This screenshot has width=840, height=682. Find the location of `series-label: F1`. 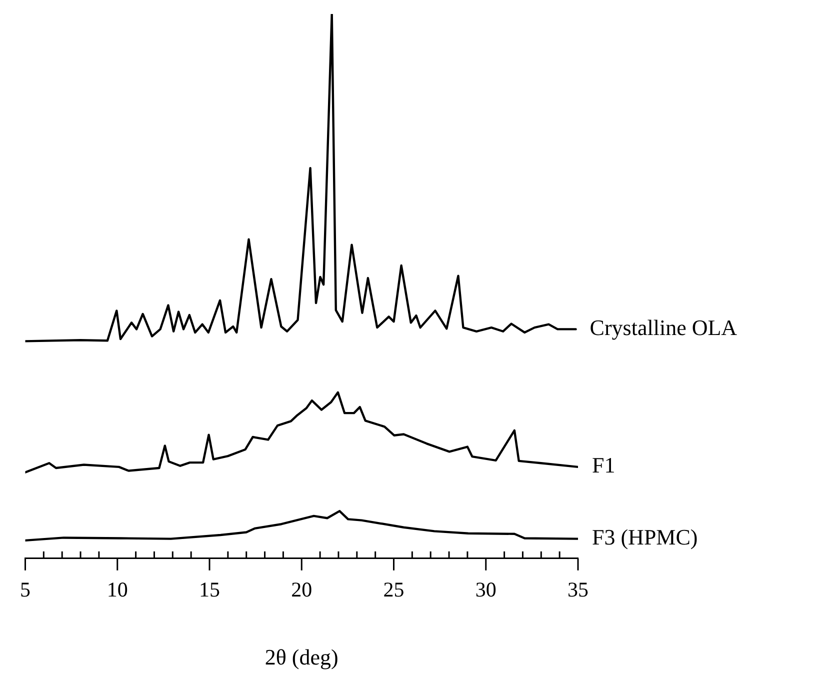

series-label: F1 is located at coordinates (604, 465).